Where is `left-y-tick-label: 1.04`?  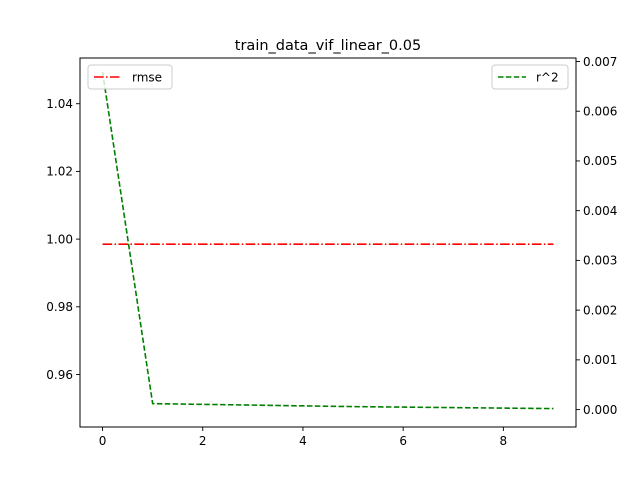 left-y-tick-label: 1.04 is located at coordinates (59, 104).